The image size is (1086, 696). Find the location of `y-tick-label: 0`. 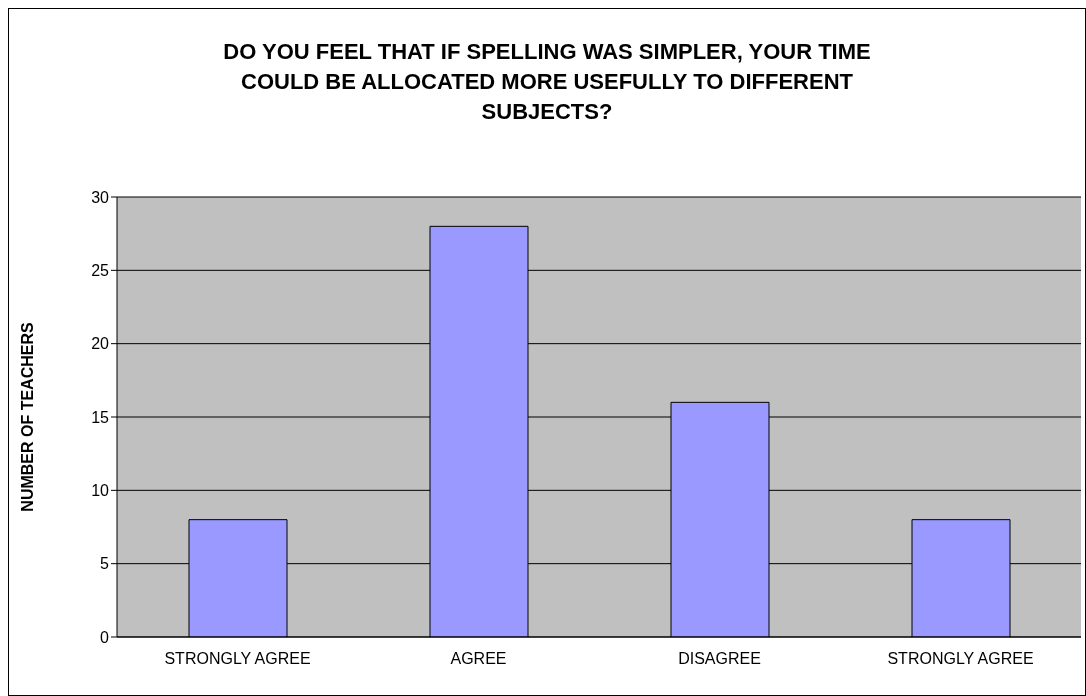

y-tick-label: 0 is located at coordinates (105, 637).